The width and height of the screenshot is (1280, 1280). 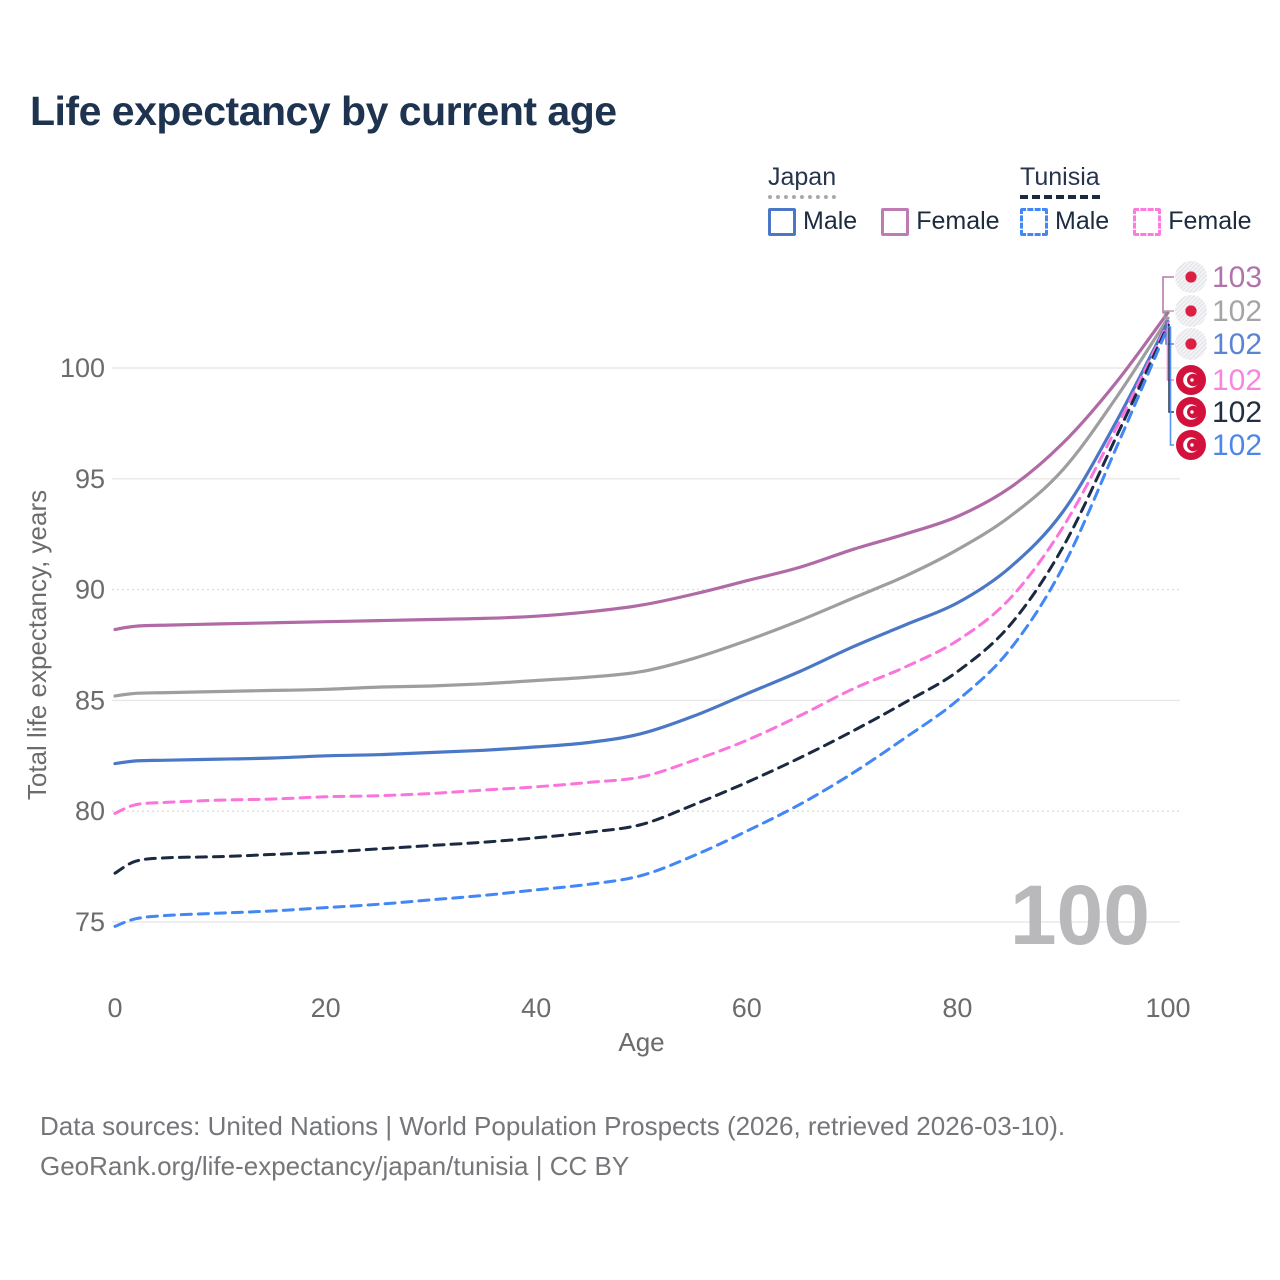 I want to click on japan-male-line-swatch-icon, so click(x=782, y=221).